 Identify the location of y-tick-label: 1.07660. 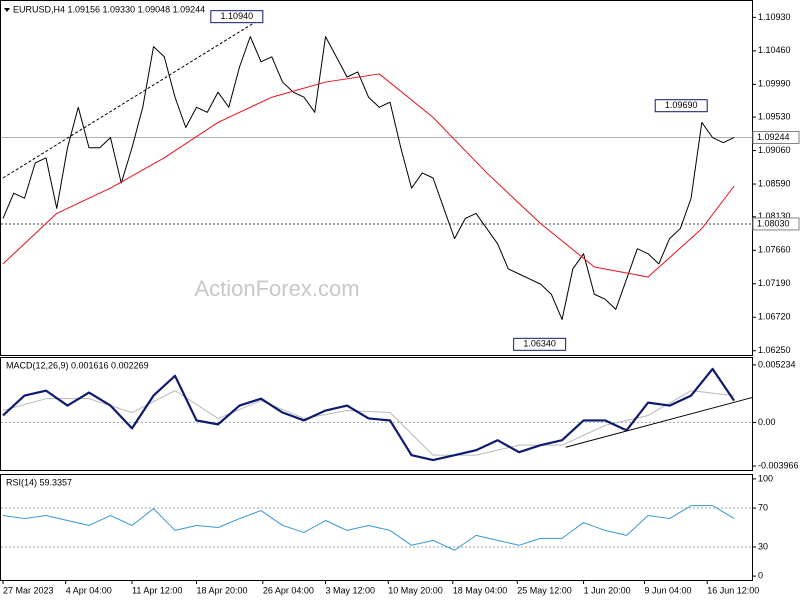
(774, 250).